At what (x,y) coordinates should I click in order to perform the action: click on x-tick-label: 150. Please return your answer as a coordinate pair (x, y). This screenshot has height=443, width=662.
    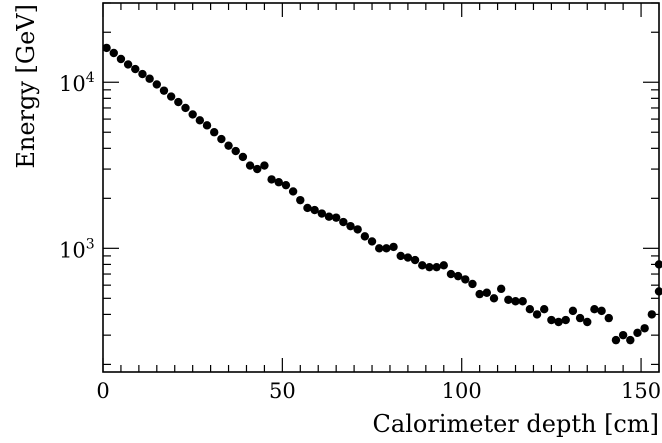
    Looking at the image, I should click on (641, 391).